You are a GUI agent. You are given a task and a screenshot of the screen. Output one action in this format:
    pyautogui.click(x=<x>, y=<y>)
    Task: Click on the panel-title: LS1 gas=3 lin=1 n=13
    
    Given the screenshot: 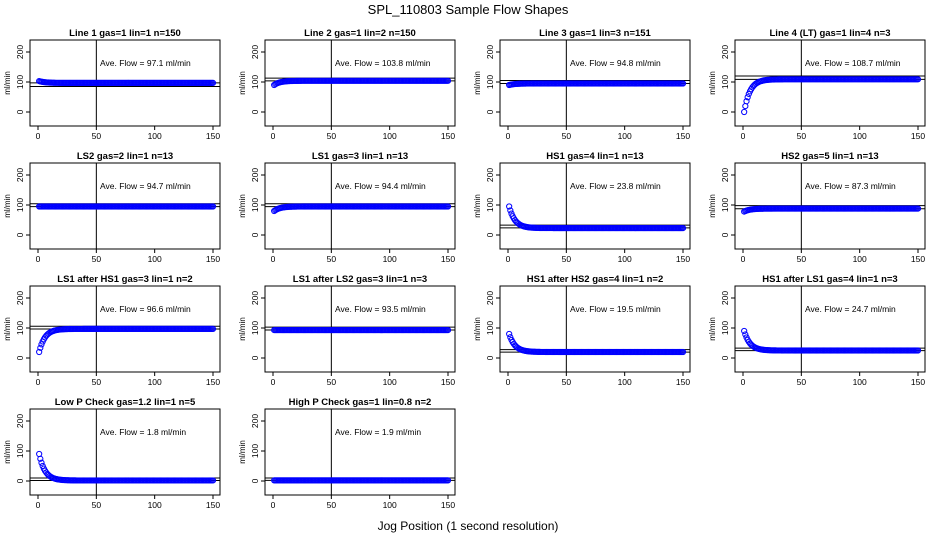 What is the action you would take?
    pyautogui.click(x=360, y=156)
    